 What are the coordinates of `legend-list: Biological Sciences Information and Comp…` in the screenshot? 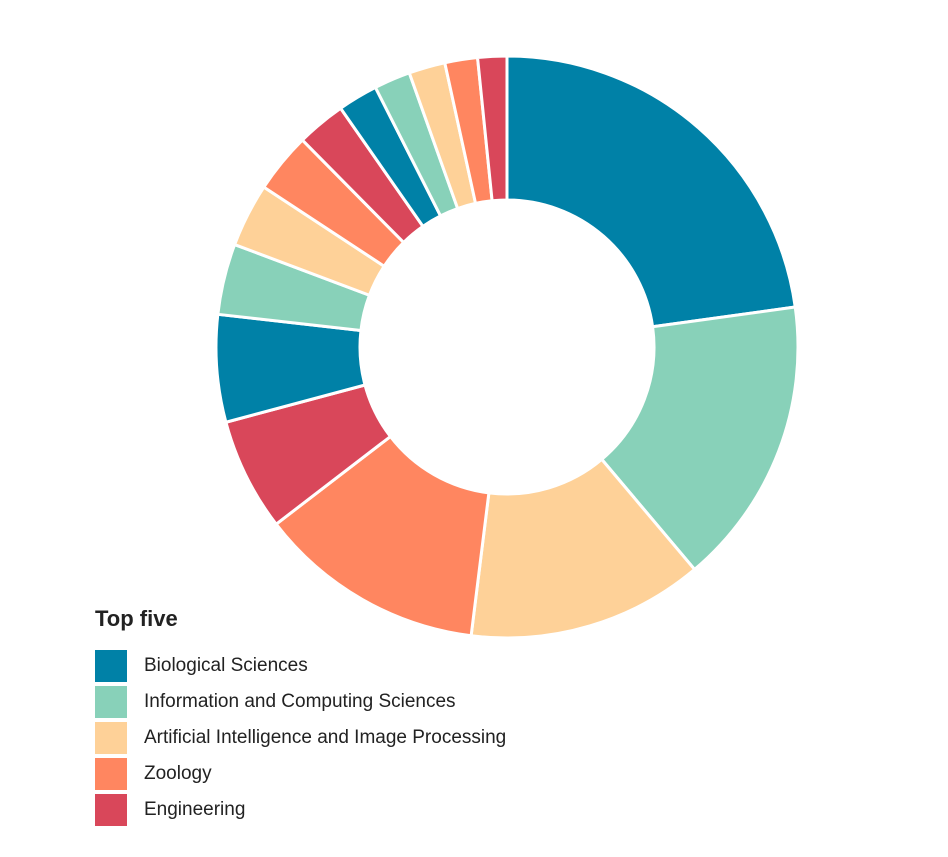 It's located at (355, 738).